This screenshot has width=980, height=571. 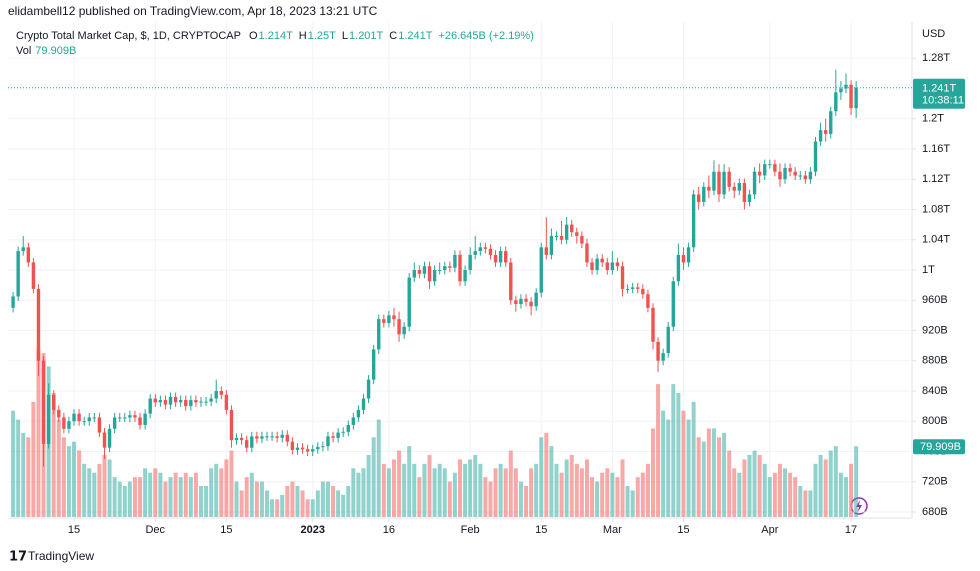 What do you see at coordinates (859, 506) in the screenshot?
I see `alert-bolt` at bounding box center [859, 506].